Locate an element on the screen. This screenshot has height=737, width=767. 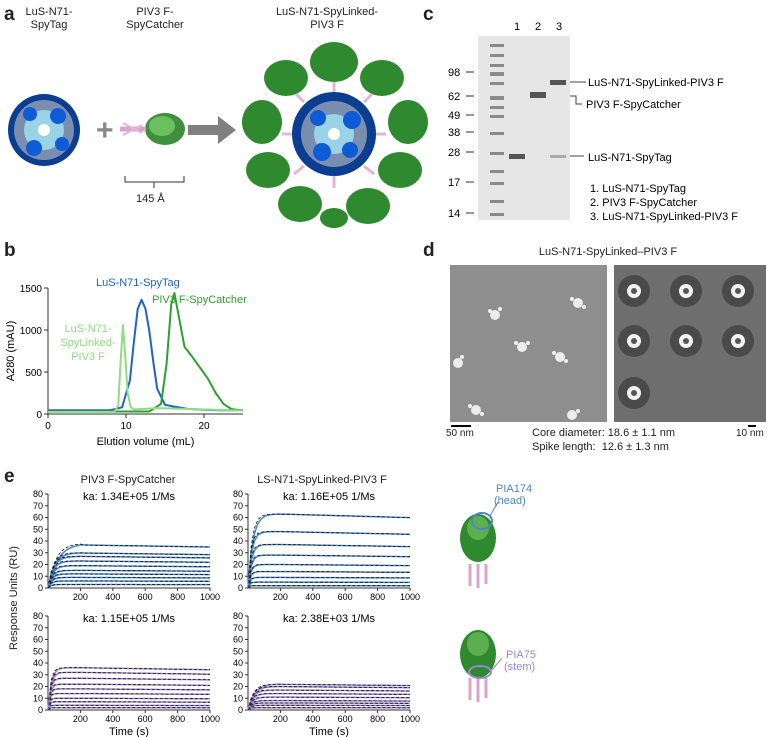
scale-label-right: 10 nm is located at coordinates (750, 433).